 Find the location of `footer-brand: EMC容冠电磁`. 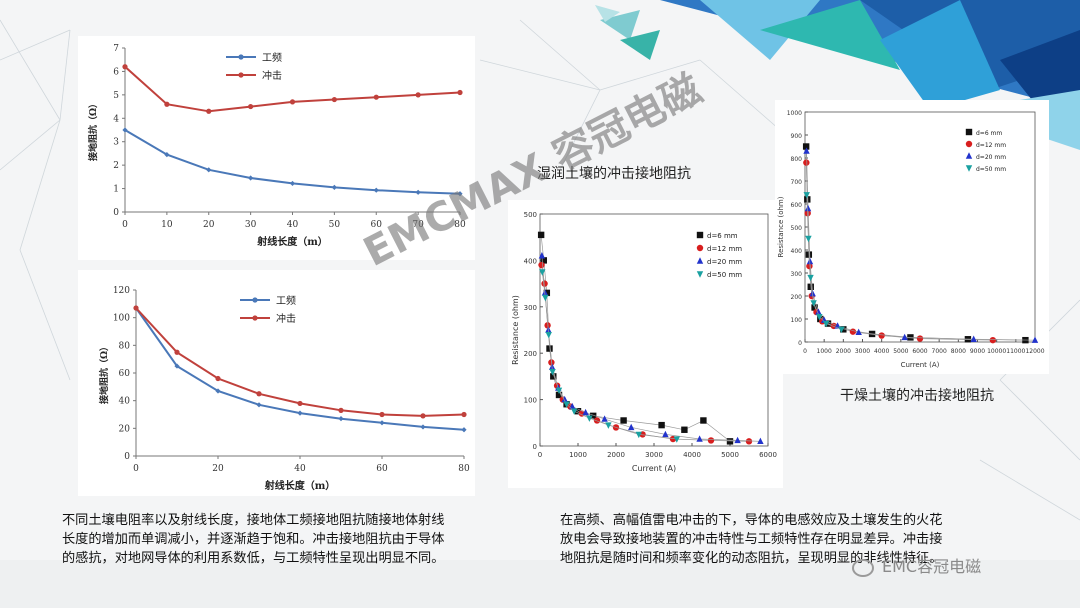

footer-brand: EMC容冠电磁 is located at coordinates (916, 565).